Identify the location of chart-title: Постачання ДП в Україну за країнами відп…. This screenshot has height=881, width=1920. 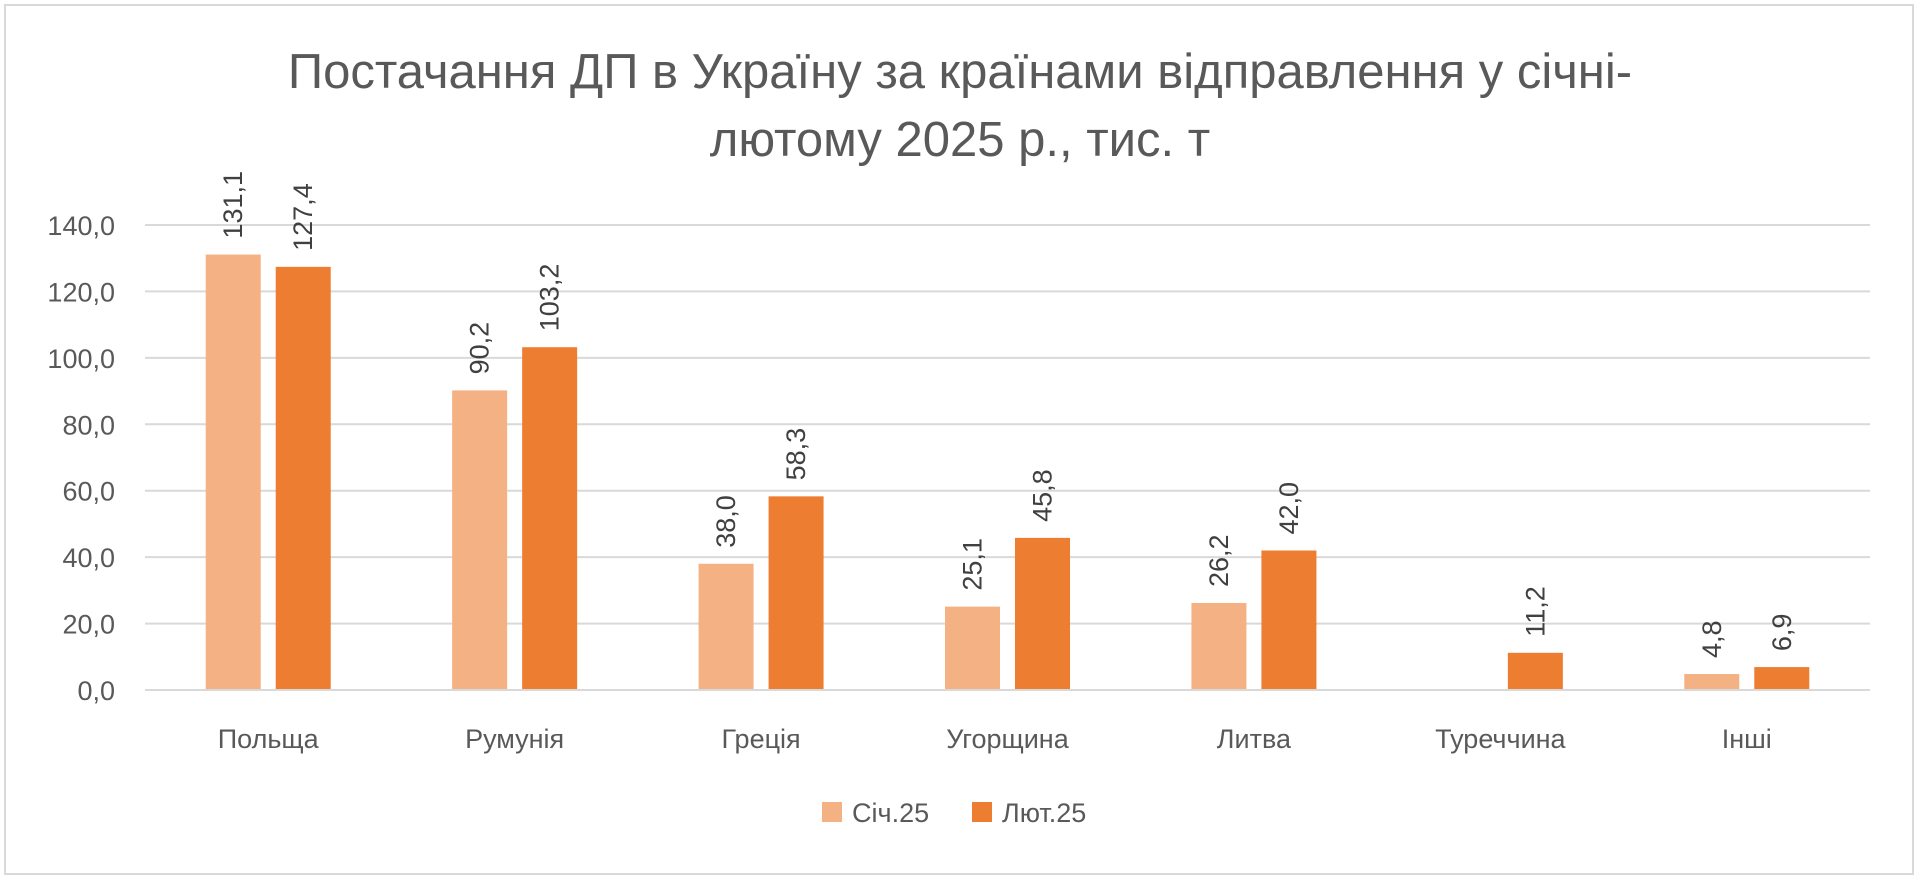
(960, 106).